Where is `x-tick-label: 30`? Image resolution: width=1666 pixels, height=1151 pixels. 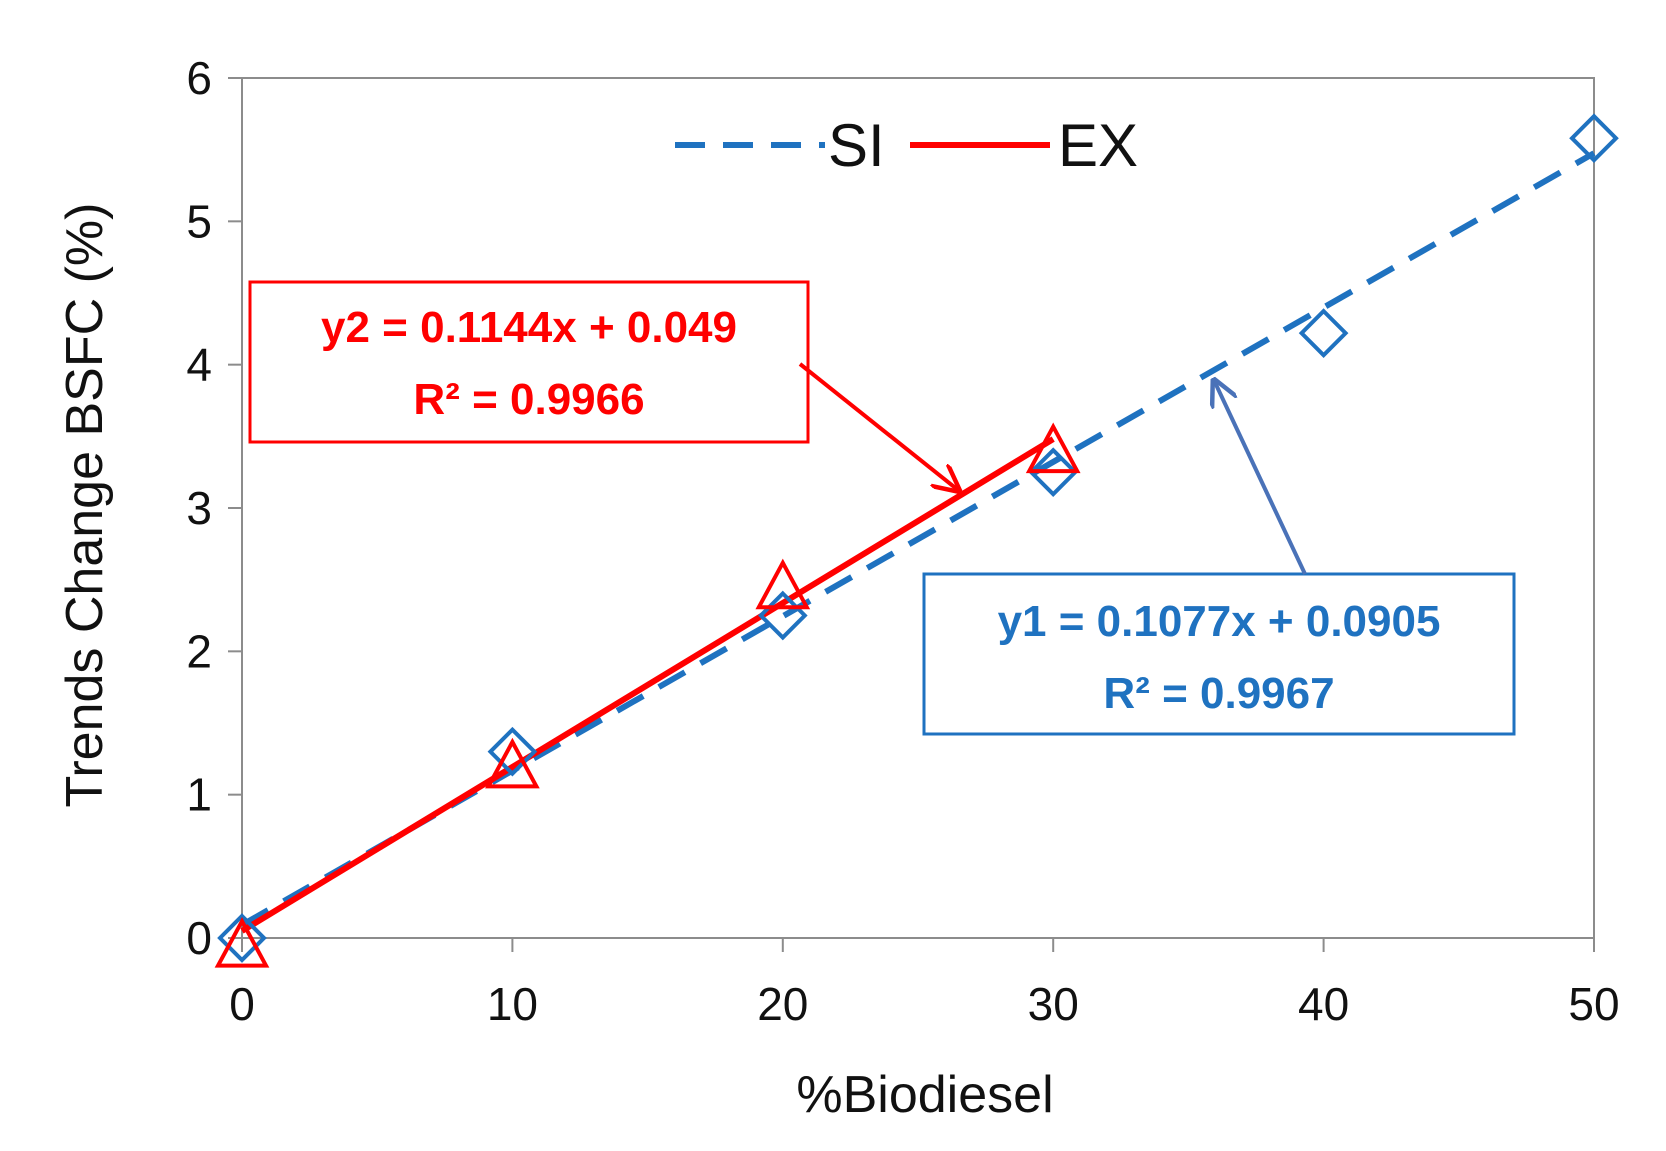 x-tick-label: 30 is located at coordinates (1053, 1004).